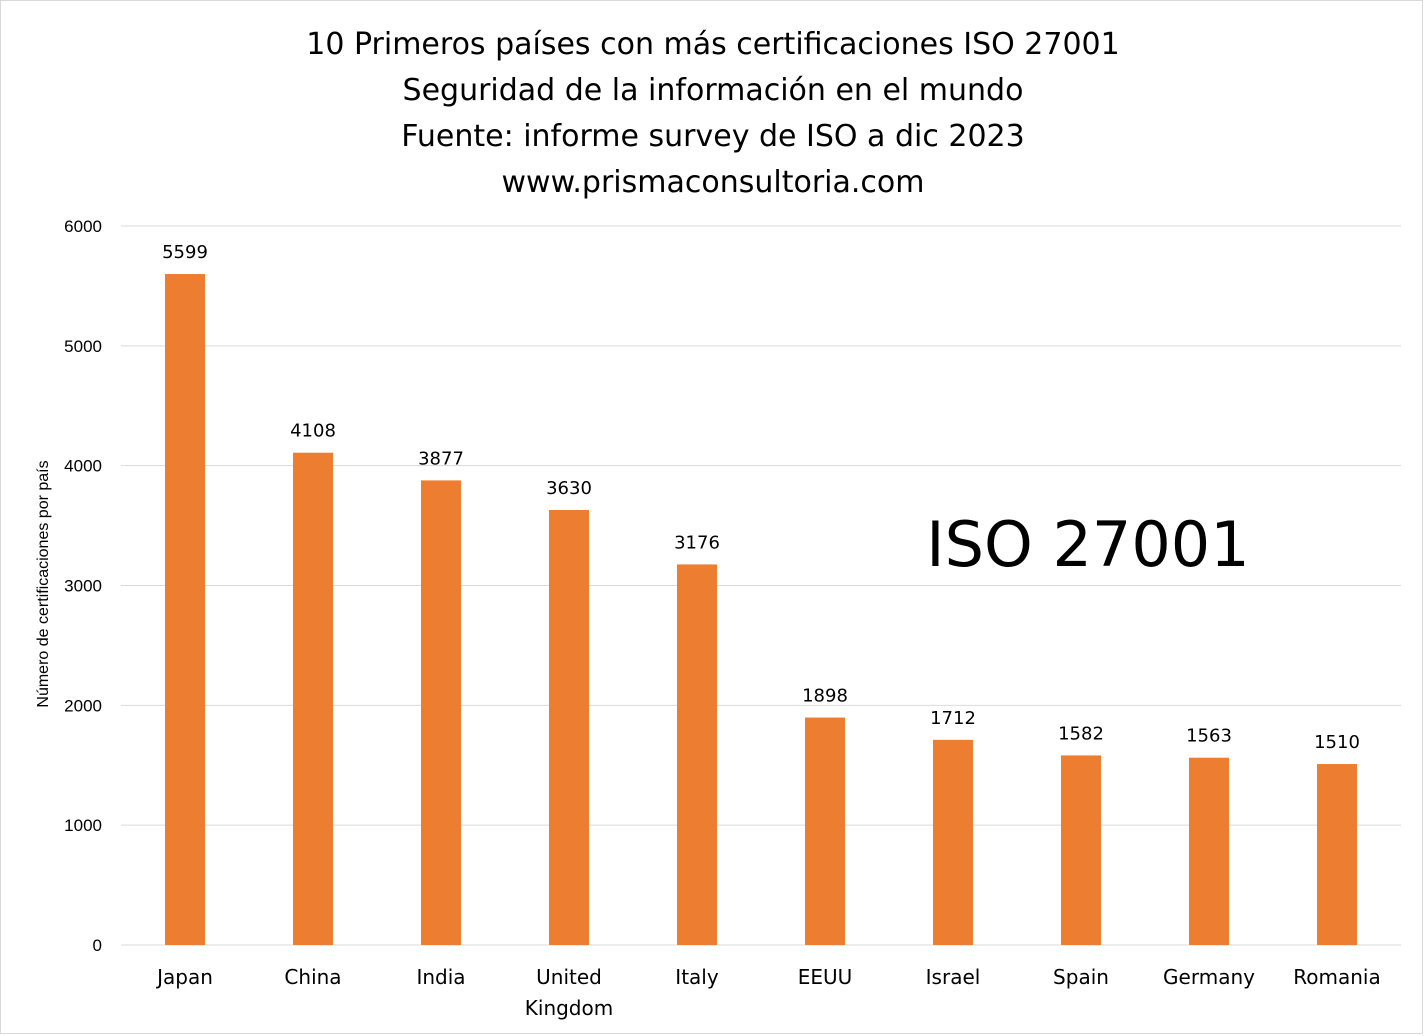  I want to click on category-label: India, so click(440, 977).